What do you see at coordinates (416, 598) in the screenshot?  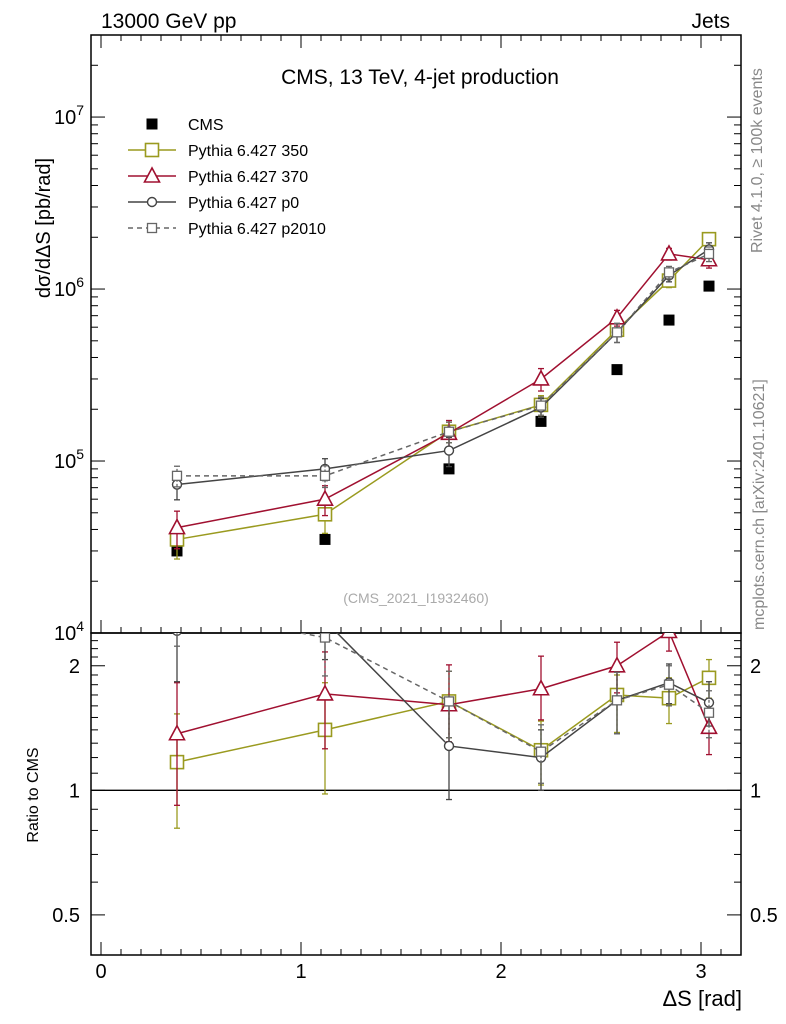 I see `analysis-id: (CMS_2021_I1932460)` at bounding box center [416, 598].